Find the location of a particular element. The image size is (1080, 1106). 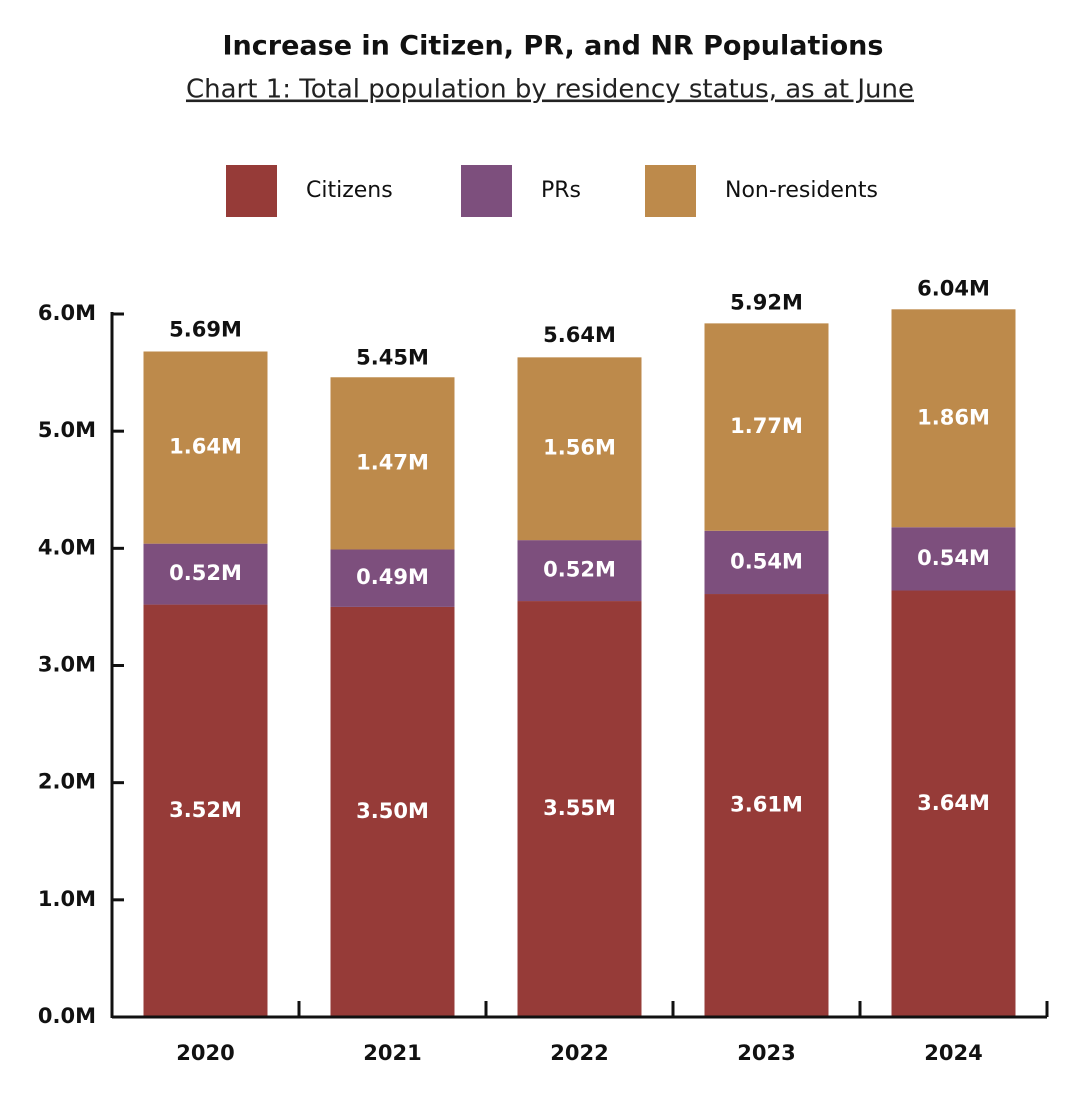

value-label: 3.52M is located at coordinates (205, 810).